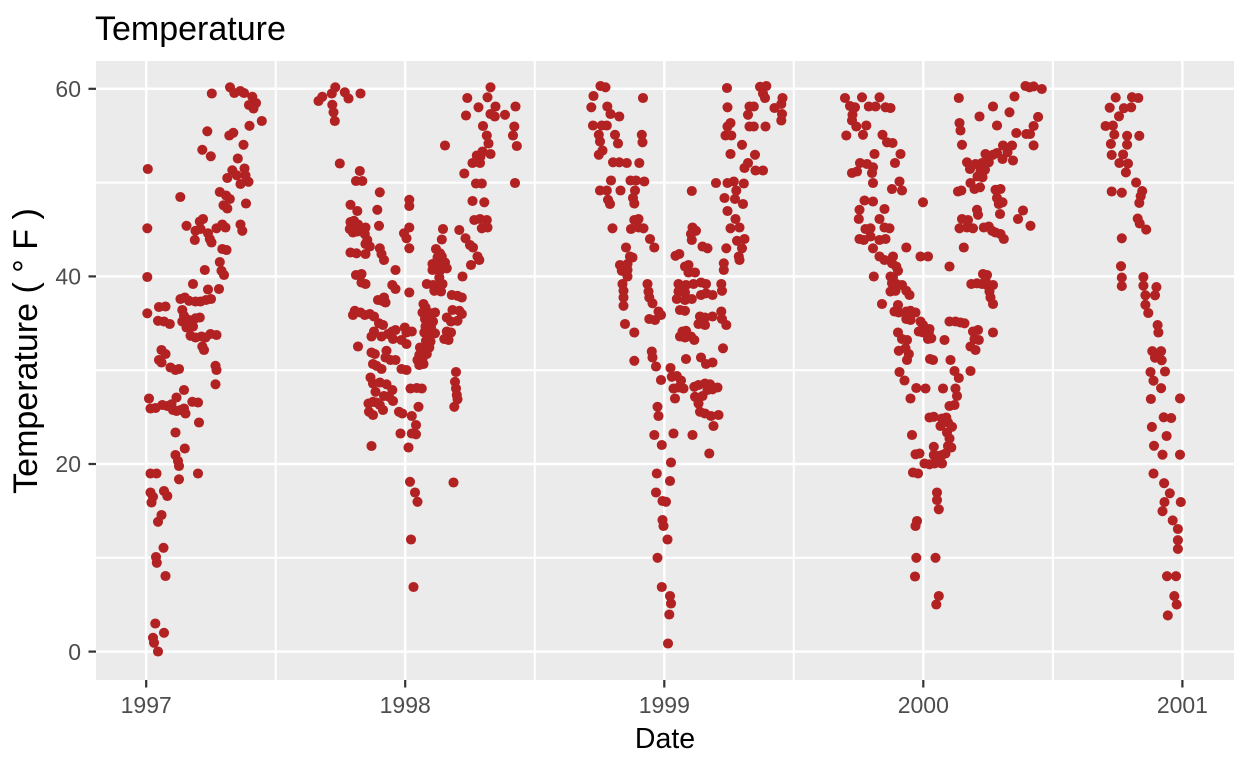 The height and width of the screenshot is (768, 1248). Describe the element at coordinates (190, 29) in the screenshot. I see `svg-text: Temperature` at that location.